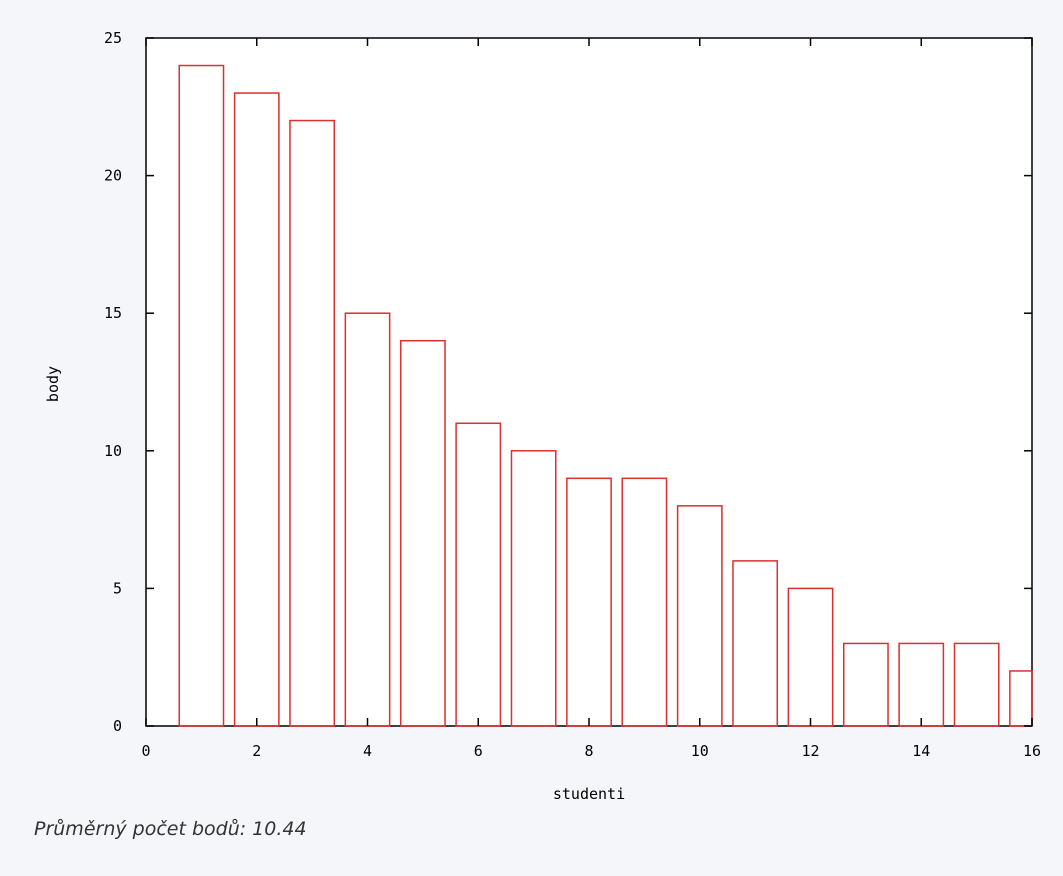  Describe the element at coordinates (53, 384) in the screenshot. I see `y-axis-label: body` at that location.